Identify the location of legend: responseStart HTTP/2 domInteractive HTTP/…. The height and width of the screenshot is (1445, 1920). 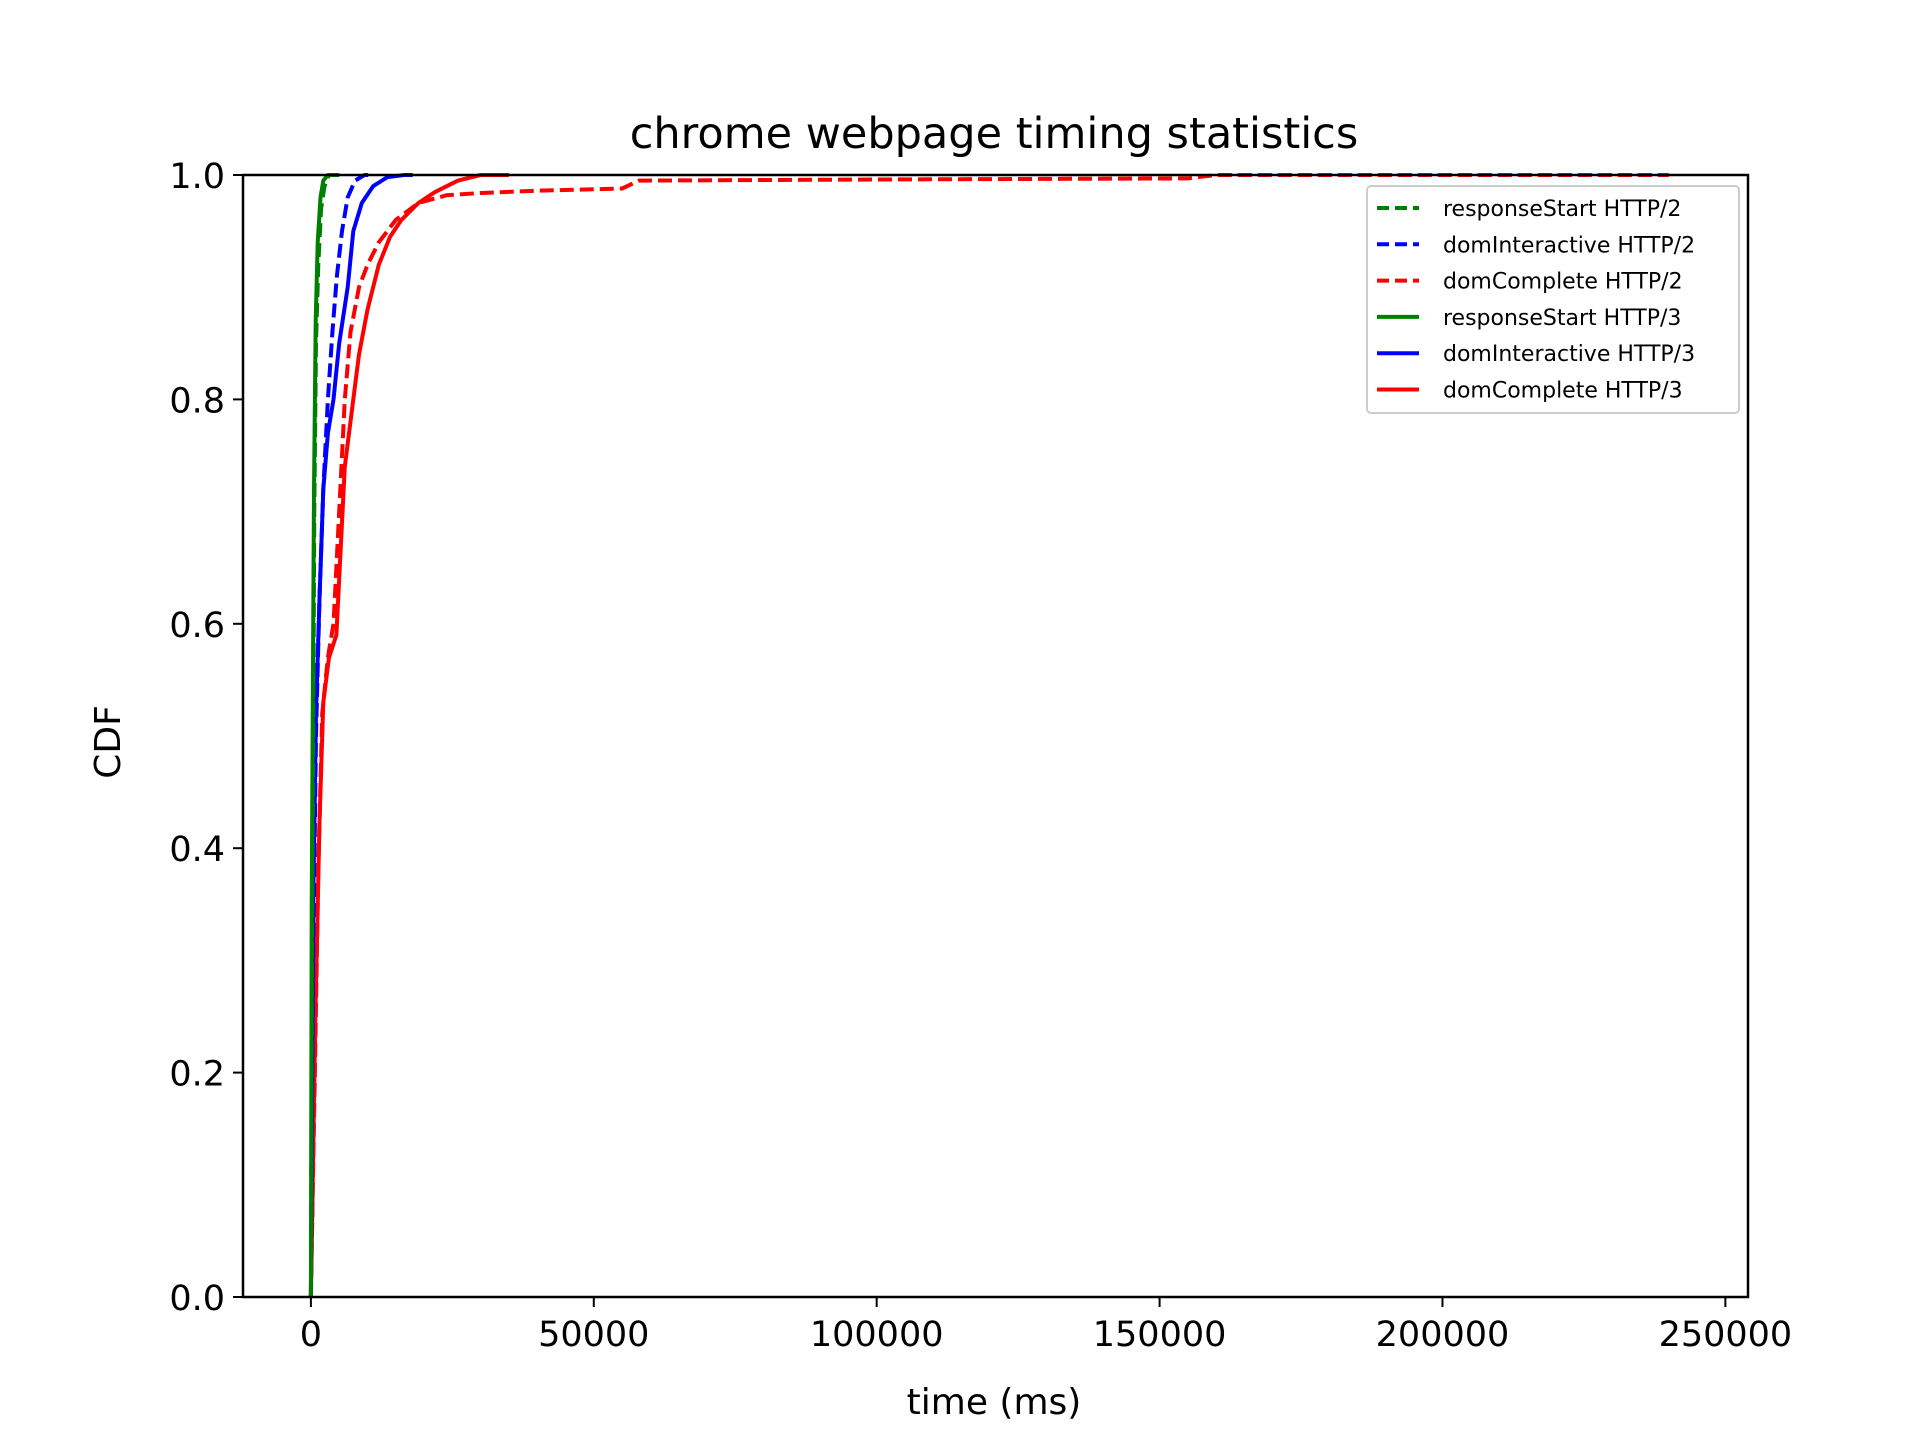
(1553, 299).